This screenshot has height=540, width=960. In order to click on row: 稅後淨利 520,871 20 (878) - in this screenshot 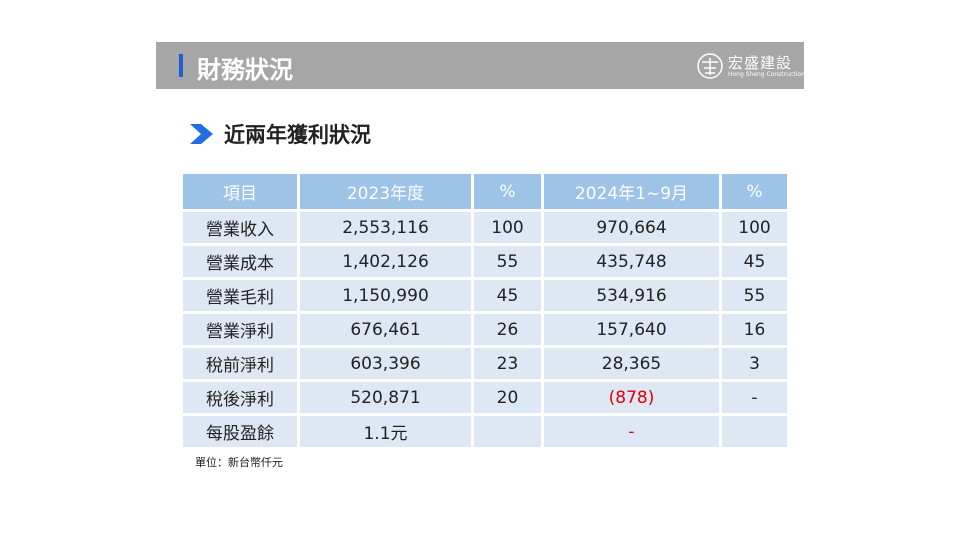, I will do `click(485, 397)`.